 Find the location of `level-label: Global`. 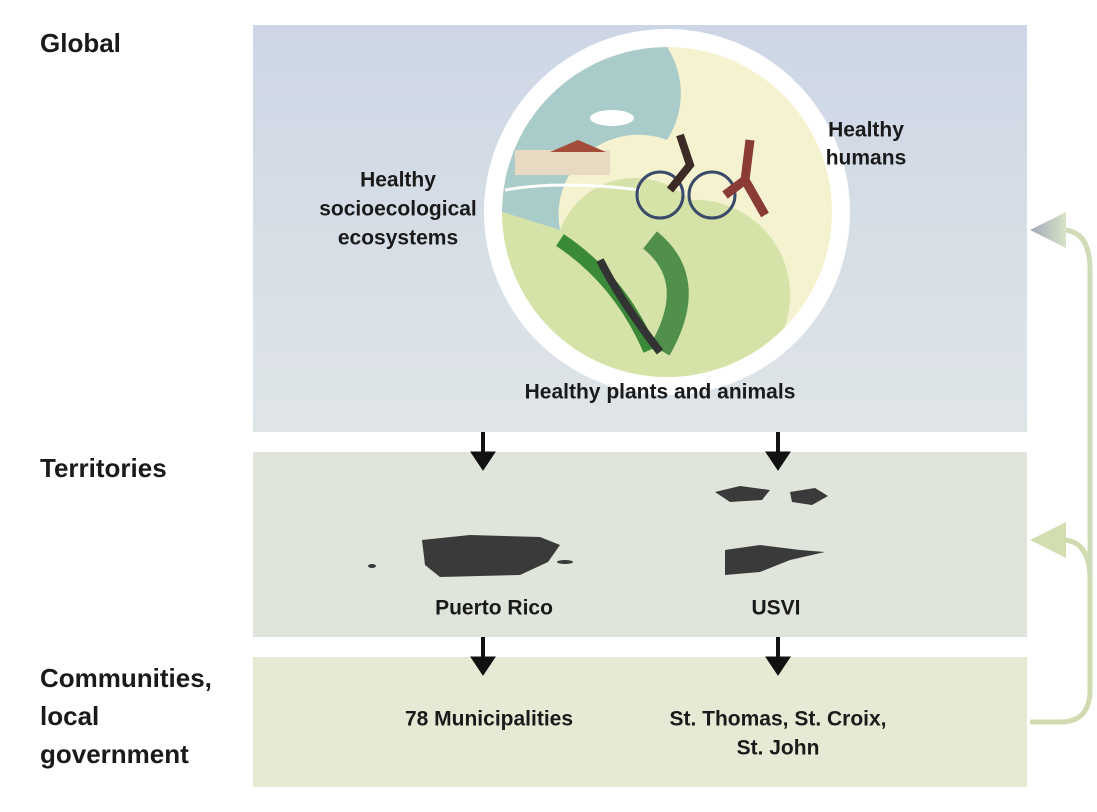

level-label: Global is located at coordinates (80, 43).